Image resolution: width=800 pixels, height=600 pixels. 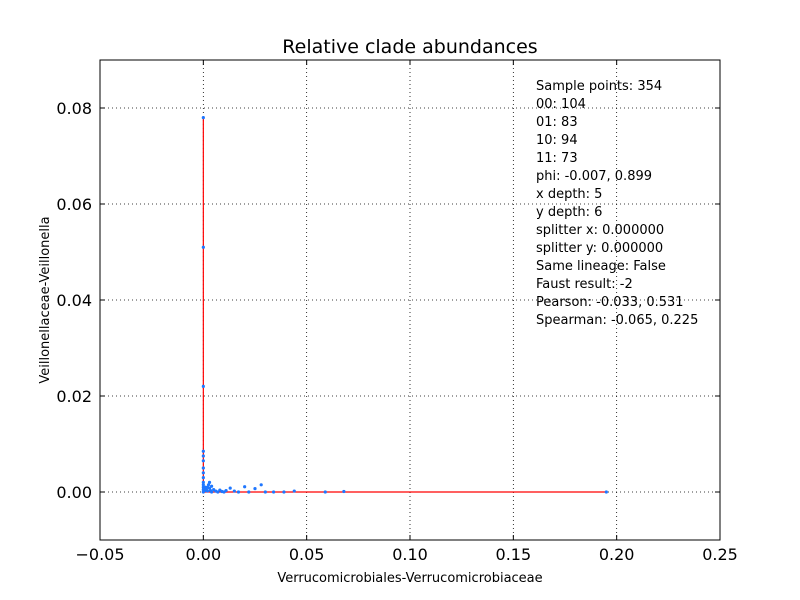 I want to click on x-tick-label: 0.20, so click(x=617, y=554).